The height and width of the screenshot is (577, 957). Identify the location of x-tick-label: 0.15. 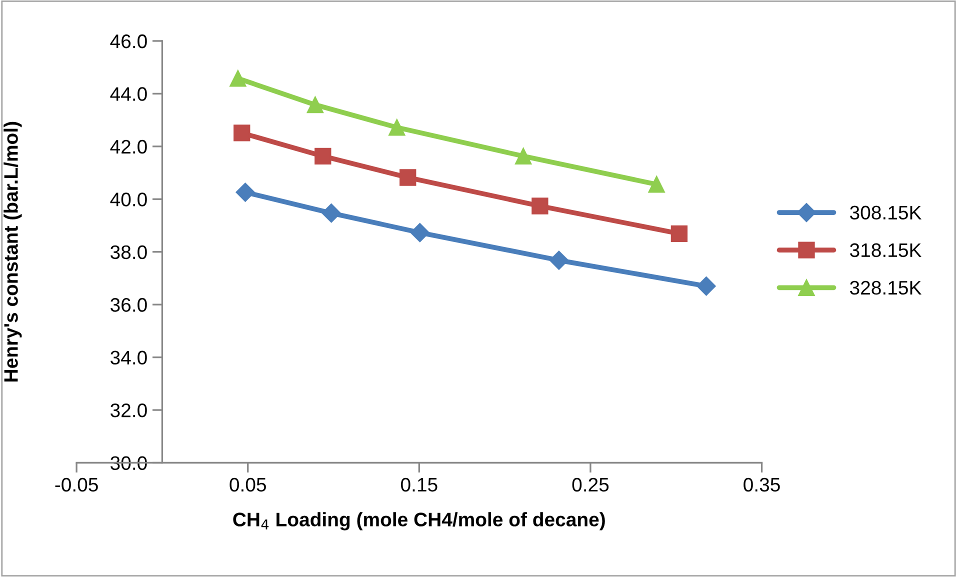
(419, 485).